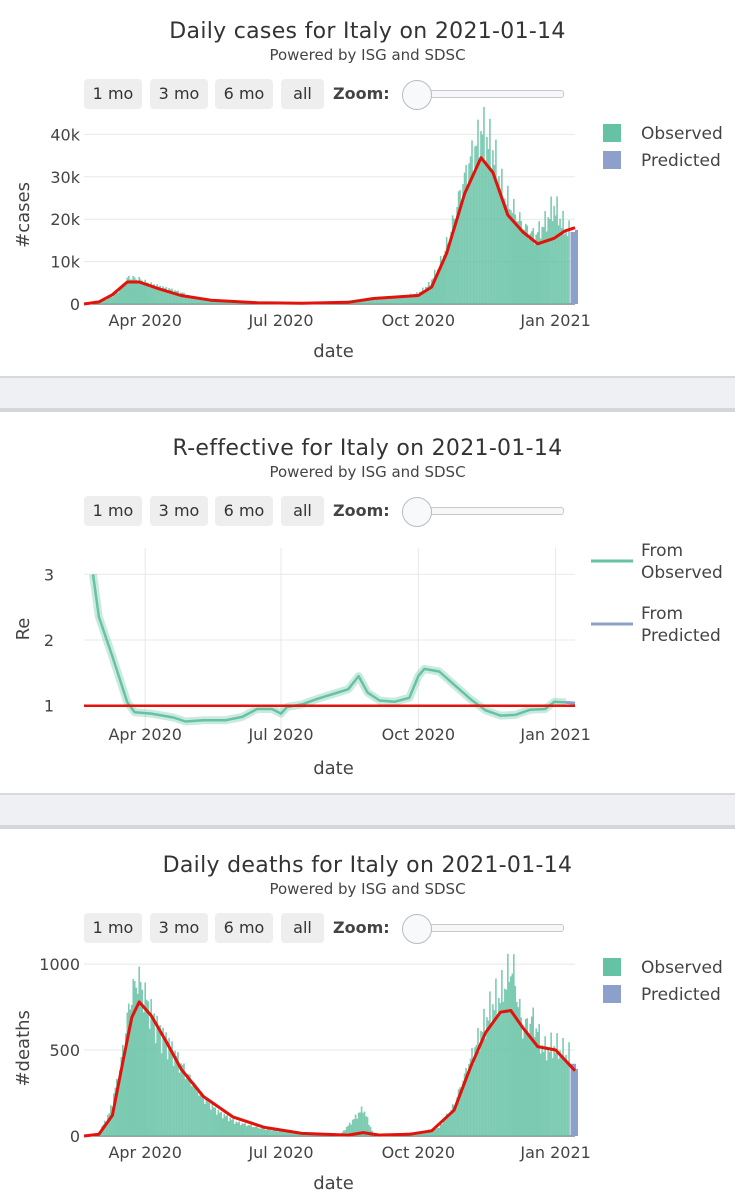  I want to click on x-tick-label: Jul 2020, so click(280, 320).